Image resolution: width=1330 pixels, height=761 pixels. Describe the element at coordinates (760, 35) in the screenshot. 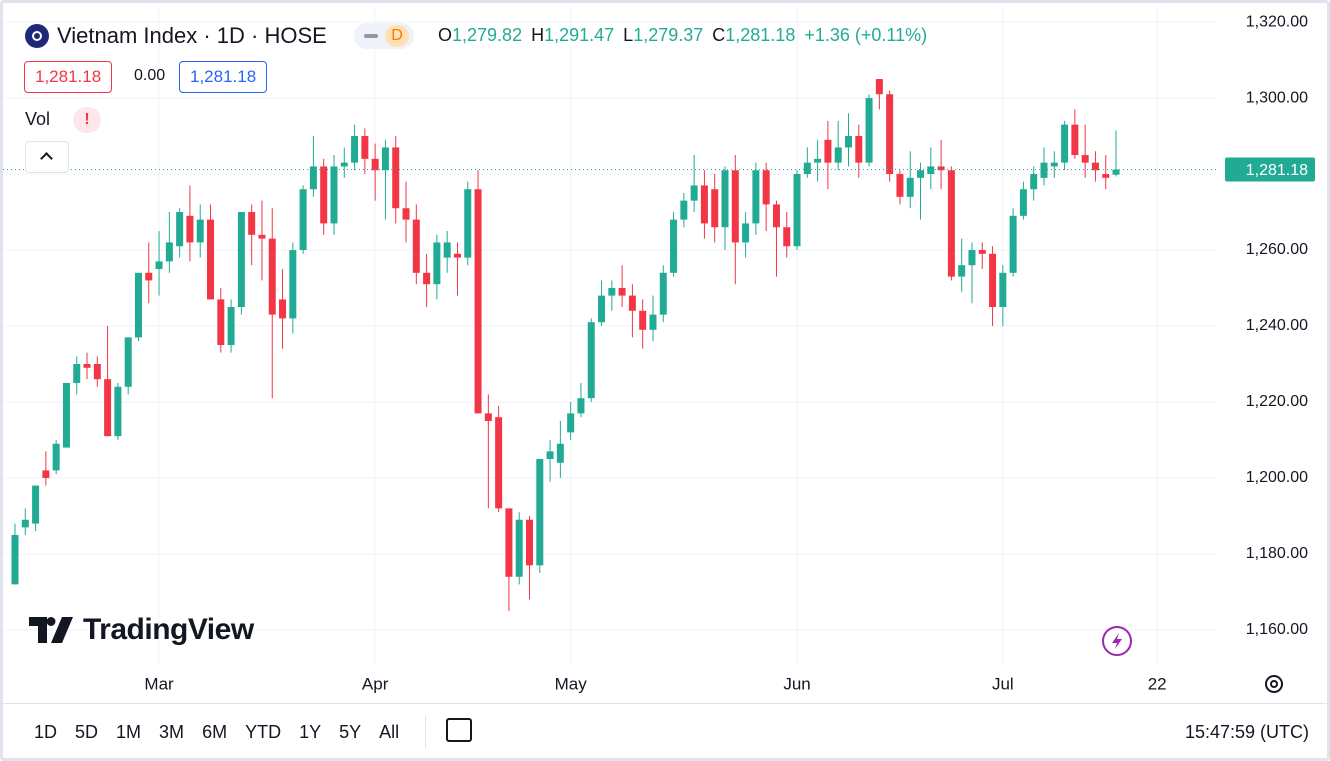

I see `ohlc-value: 1,281.18` at that location.